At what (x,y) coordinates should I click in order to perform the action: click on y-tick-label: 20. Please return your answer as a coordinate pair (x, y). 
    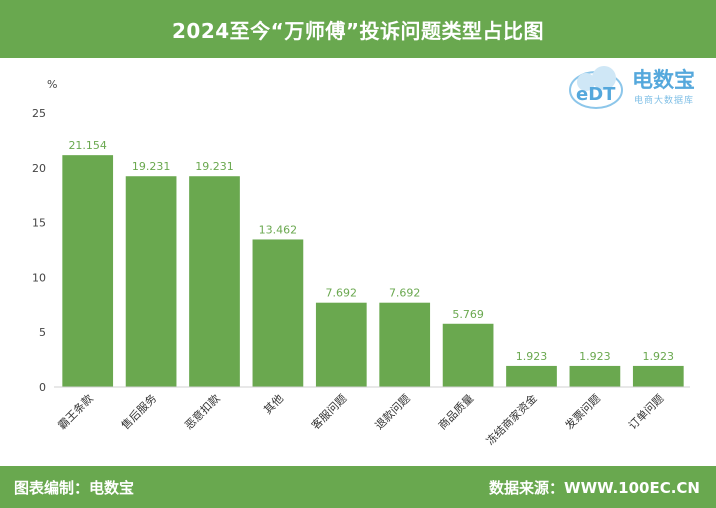
    Looking at the image, I should click on (39, 168).